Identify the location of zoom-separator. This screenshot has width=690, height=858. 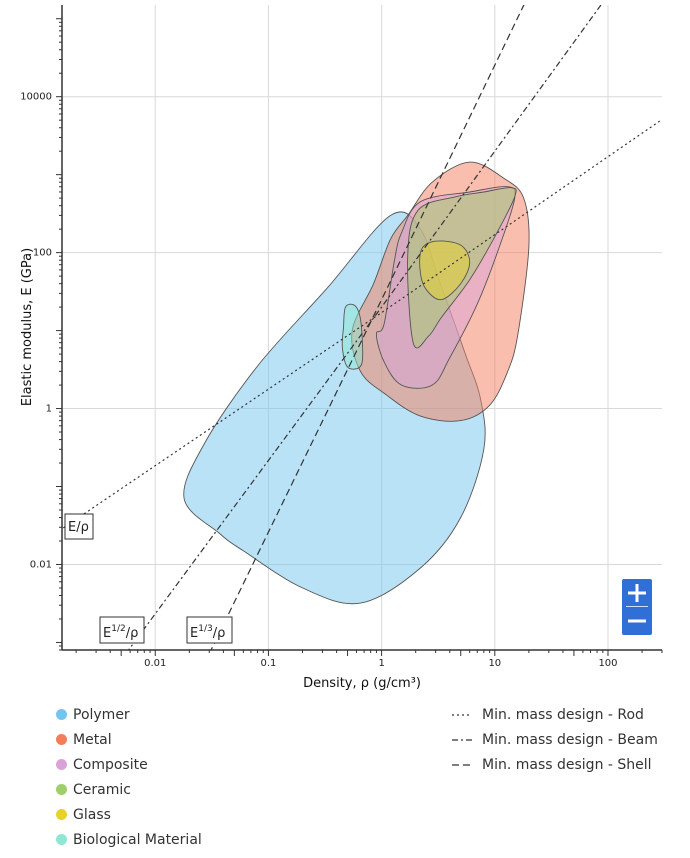
(637, 606).